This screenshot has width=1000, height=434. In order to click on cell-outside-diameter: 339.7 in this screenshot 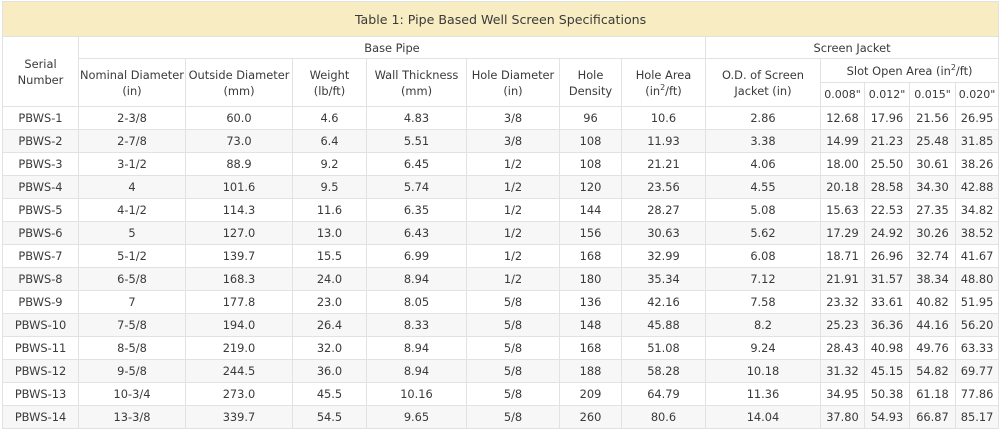, I will do `click(239, 417)`.